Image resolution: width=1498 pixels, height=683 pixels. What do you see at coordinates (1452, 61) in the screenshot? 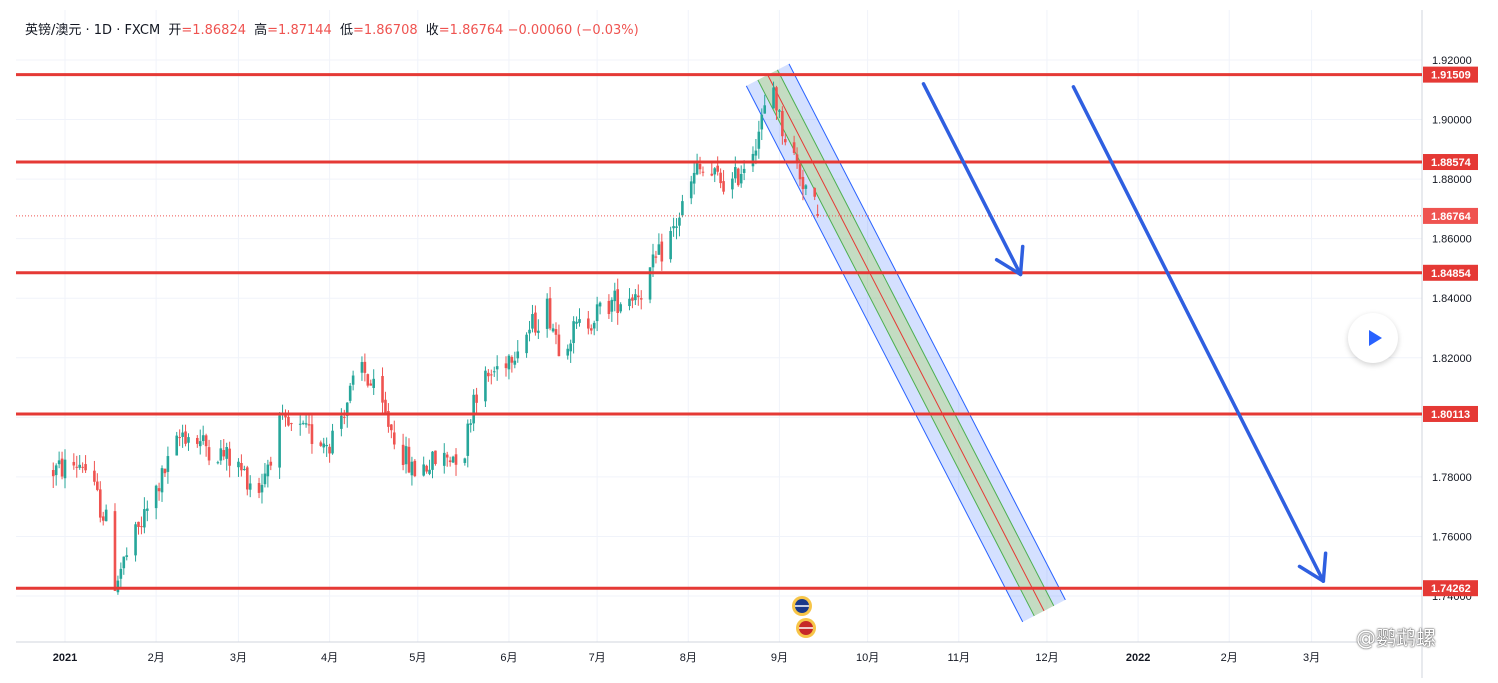
I see `price-tick-label: 1.92000` at bounding box center [1452, 61].